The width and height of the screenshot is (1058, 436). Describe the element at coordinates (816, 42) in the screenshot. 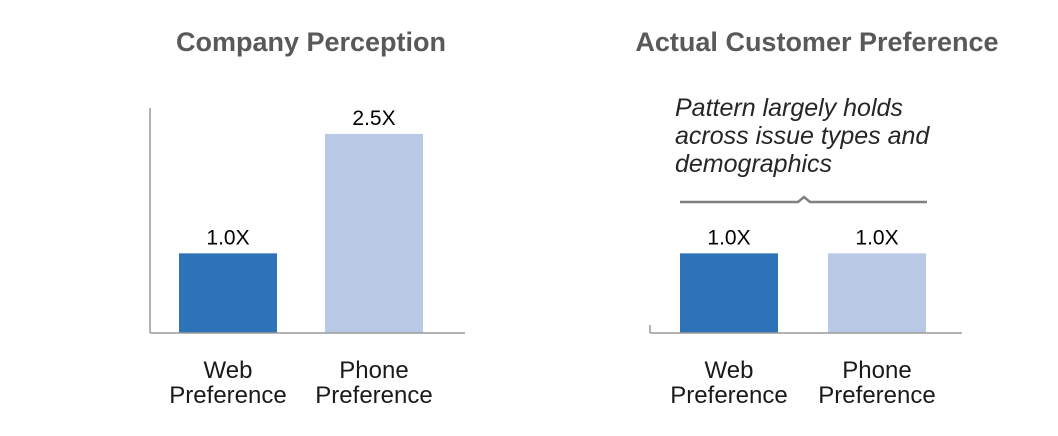

I see `chart-title: Actual Customer Preference` at that location.